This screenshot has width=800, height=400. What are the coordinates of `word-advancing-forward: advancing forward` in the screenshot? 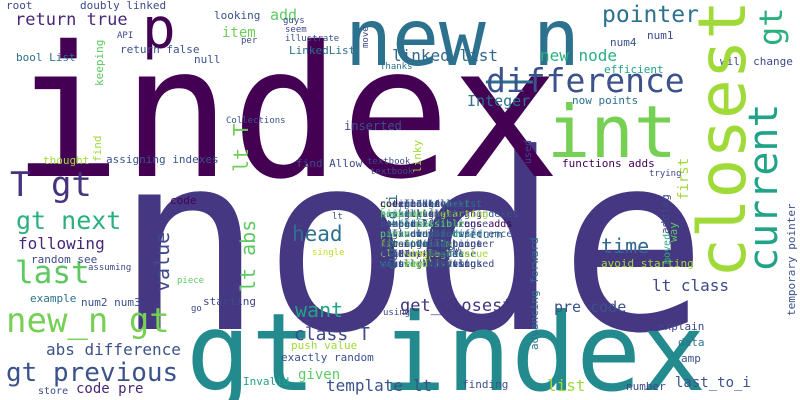 It's located at (431, 234).